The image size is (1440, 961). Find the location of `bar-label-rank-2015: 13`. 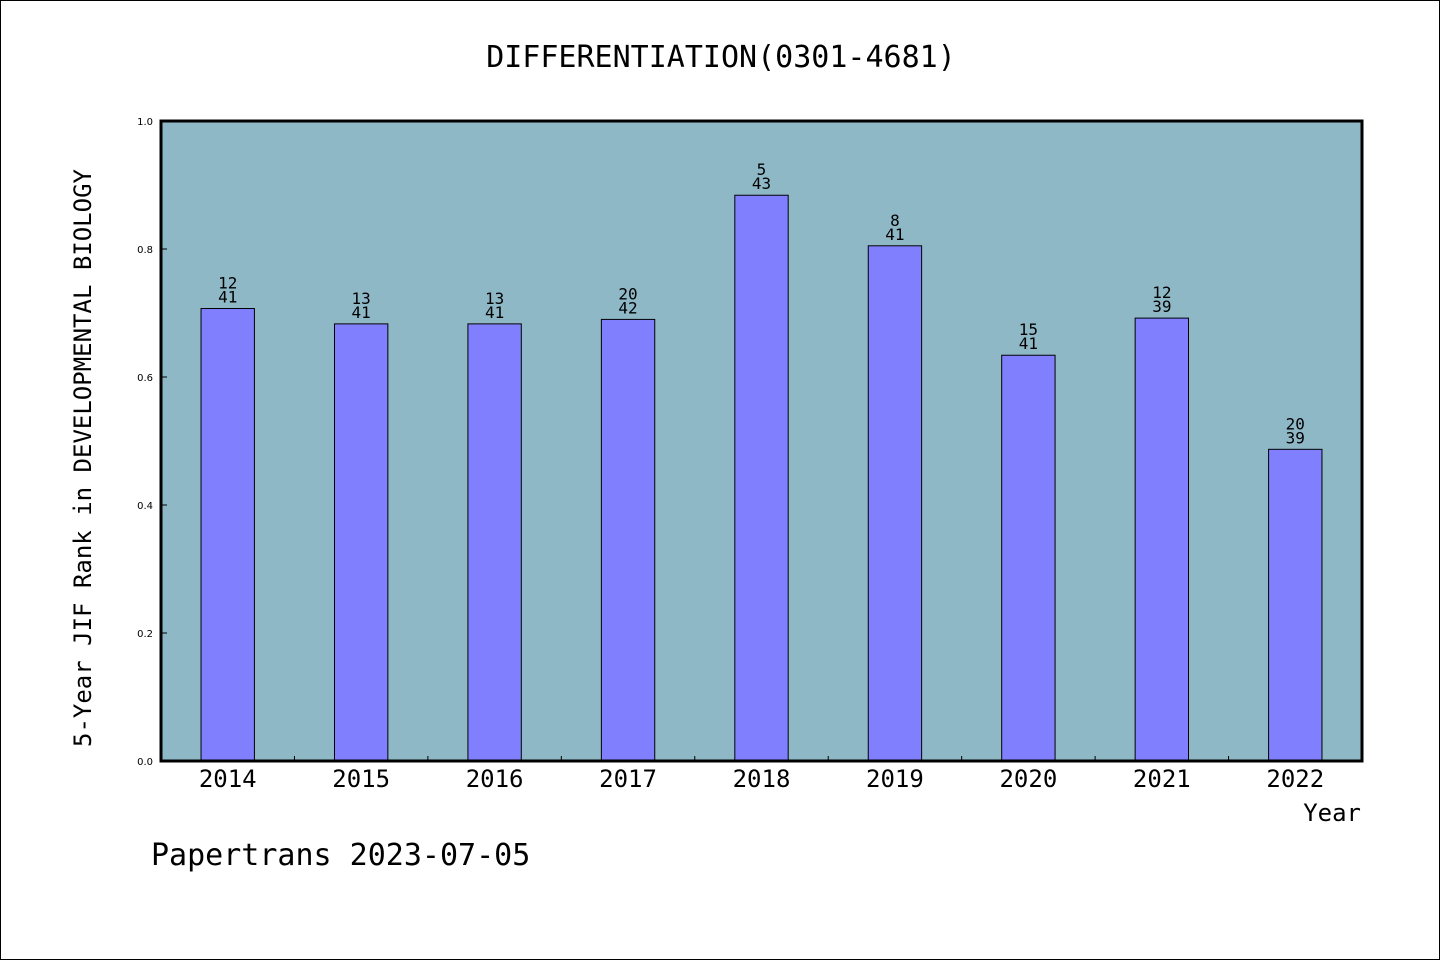

bar-label-rank-2015: 13 is located at coordinates (361, 298).